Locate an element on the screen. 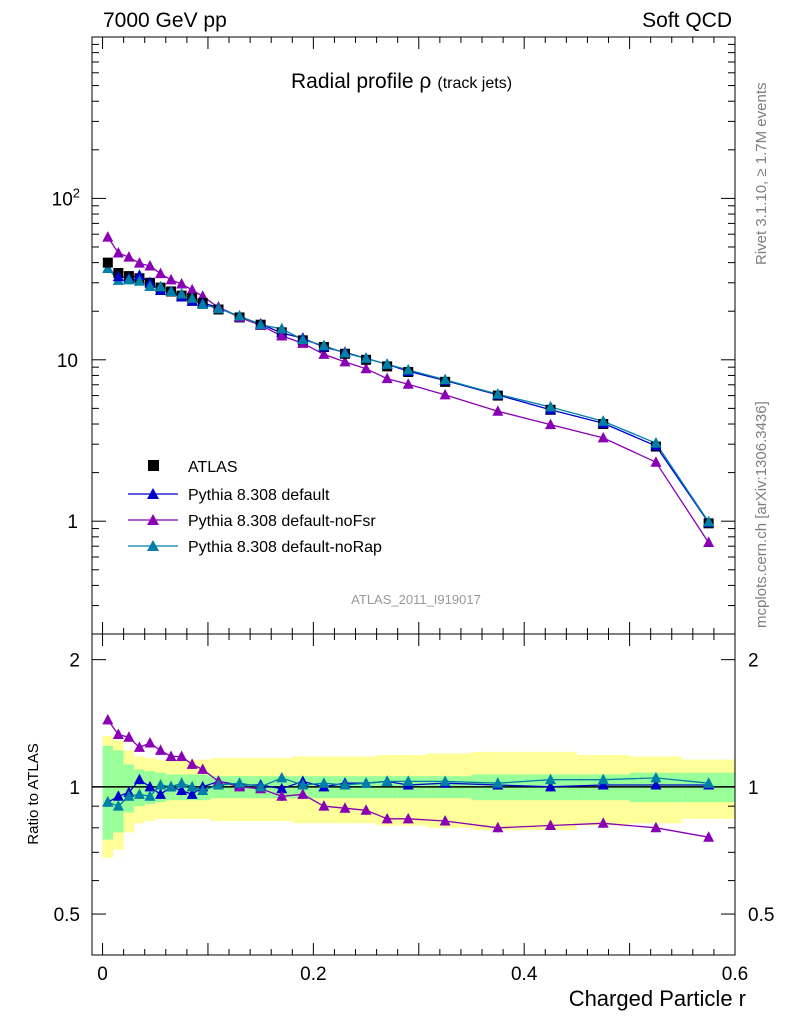 The width and height of the screenshot is (786, 1024). mcplots-label: mcplots.cern.ch [arXiv:1306.3436] is located at coordinates (761, 514).